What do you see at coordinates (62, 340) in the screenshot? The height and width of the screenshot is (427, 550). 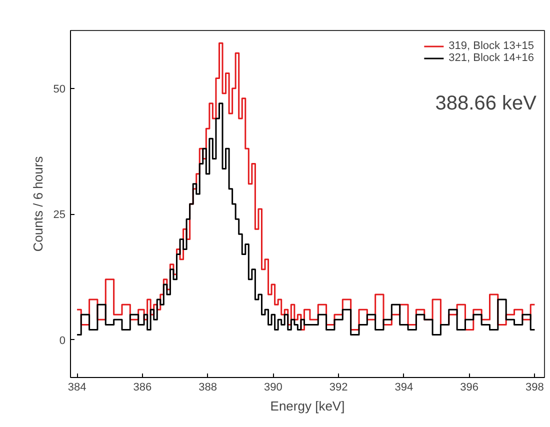 I see `y-tick-label: 0` at bounding box center [62, 340].